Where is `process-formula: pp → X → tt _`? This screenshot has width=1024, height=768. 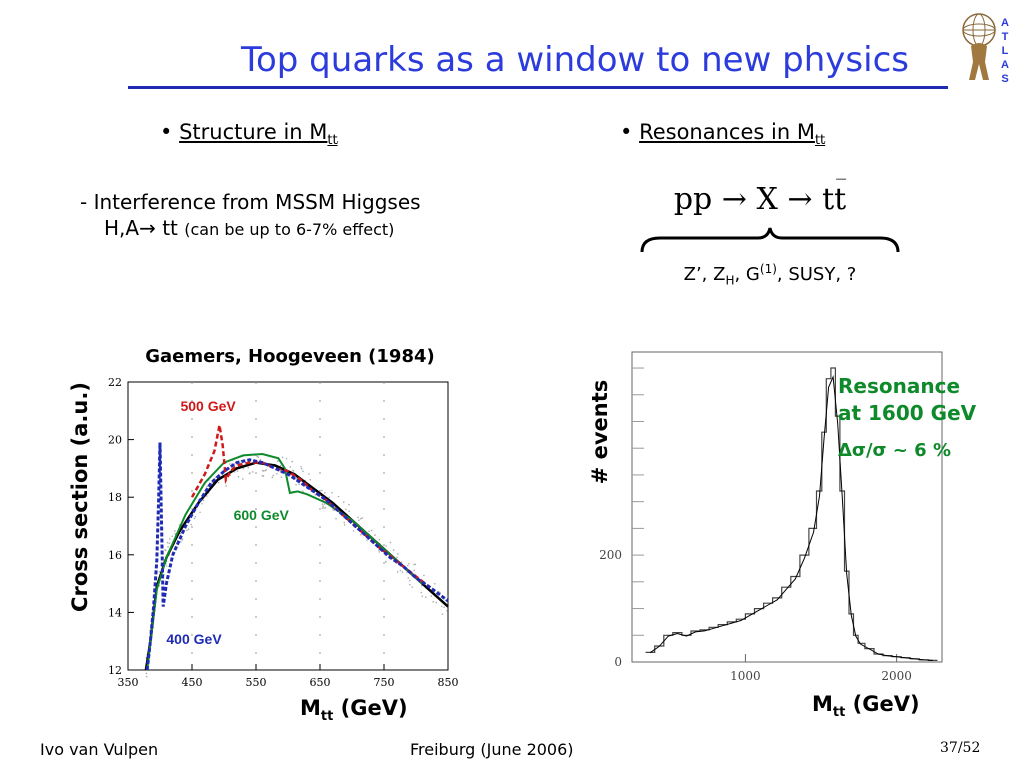
process-formula: pp → X → tt _ is located at coordinates (760, 186).